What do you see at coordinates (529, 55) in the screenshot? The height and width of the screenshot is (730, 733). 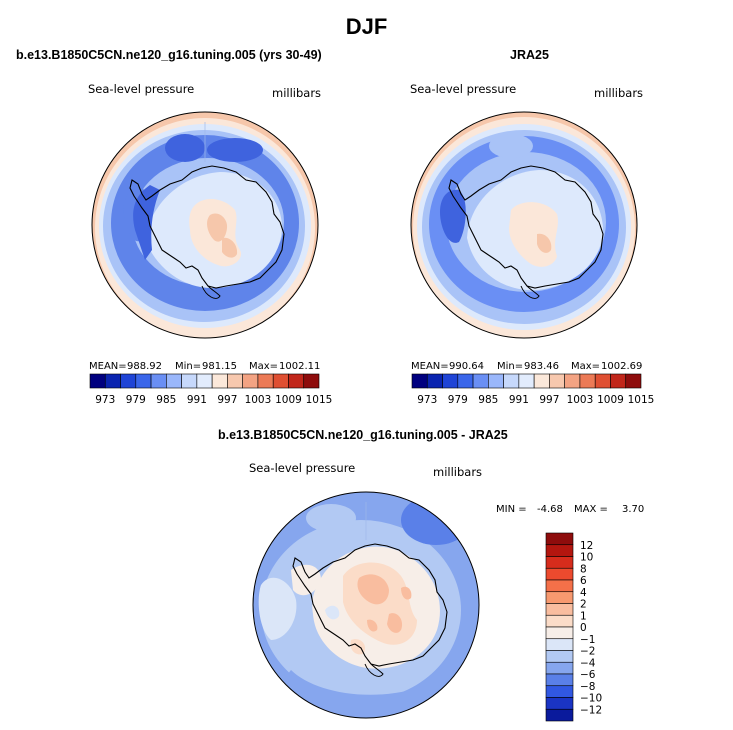 I see `panel2-title: JRA25` at bounding box center [529, 55].